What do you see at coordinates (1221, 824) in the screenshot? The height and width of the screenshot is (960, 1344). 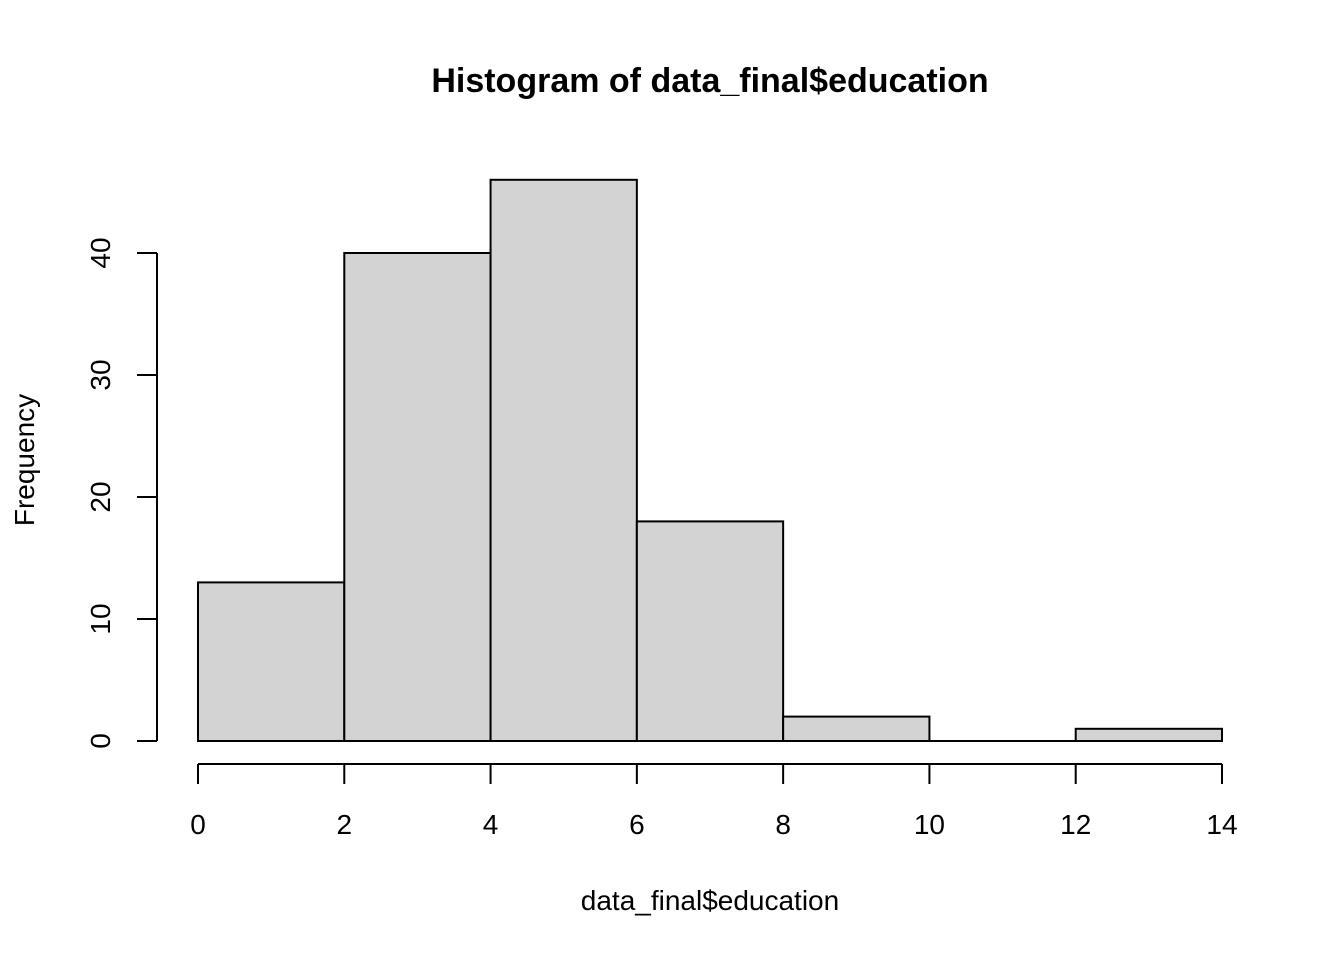 I see `x-tick-label: 14` at bounding box center [1221, 824].